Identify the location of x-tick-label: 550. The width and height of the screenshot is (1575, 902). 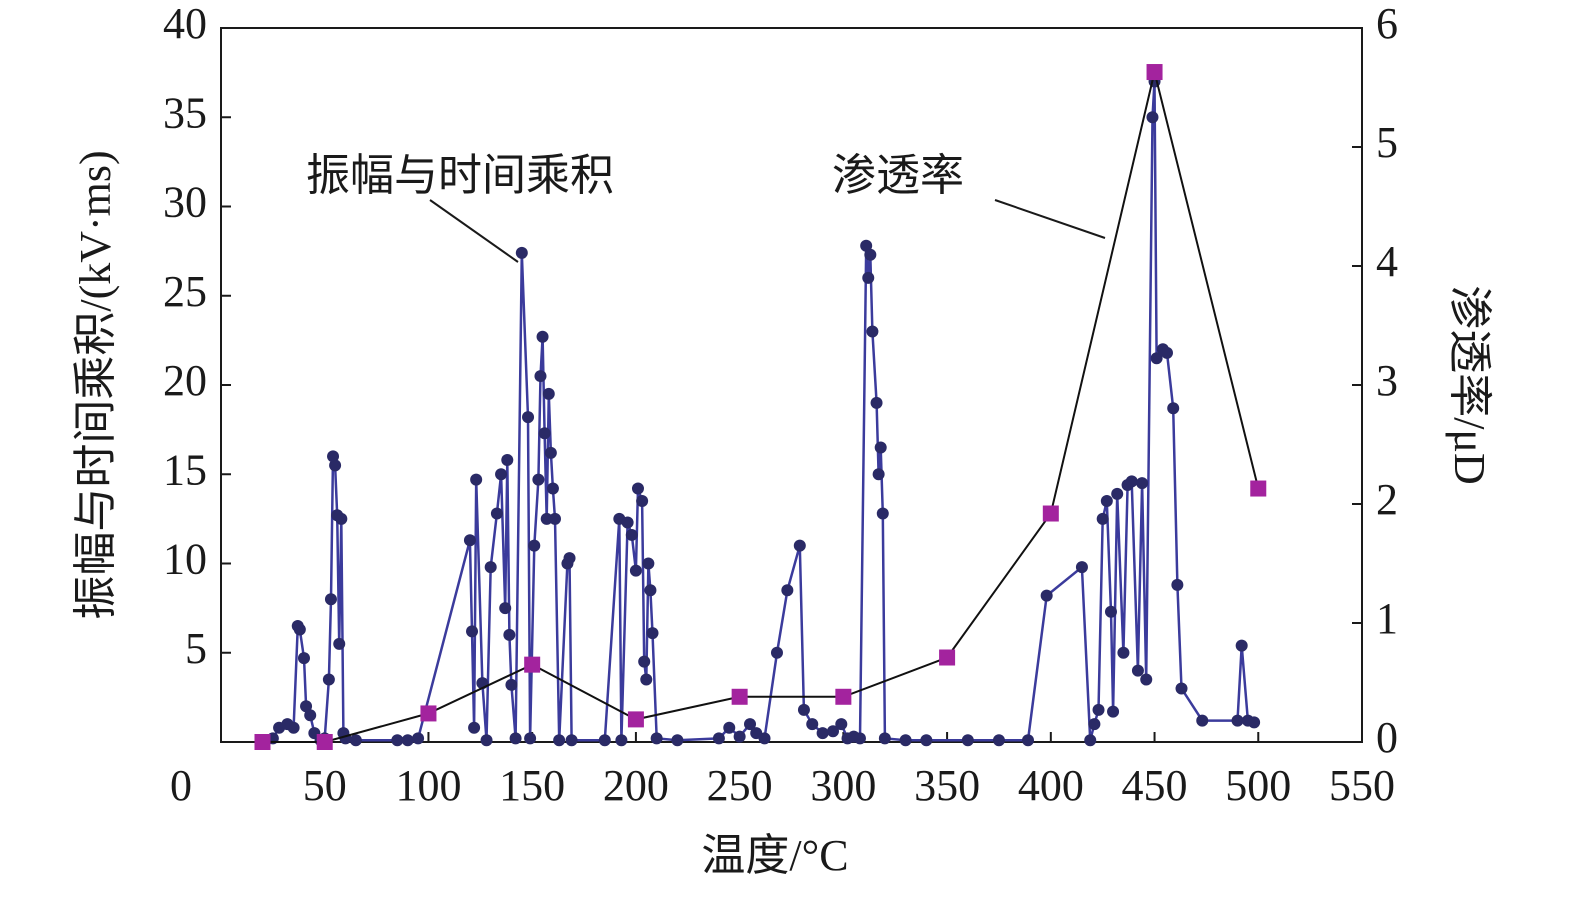
(1362, 785).